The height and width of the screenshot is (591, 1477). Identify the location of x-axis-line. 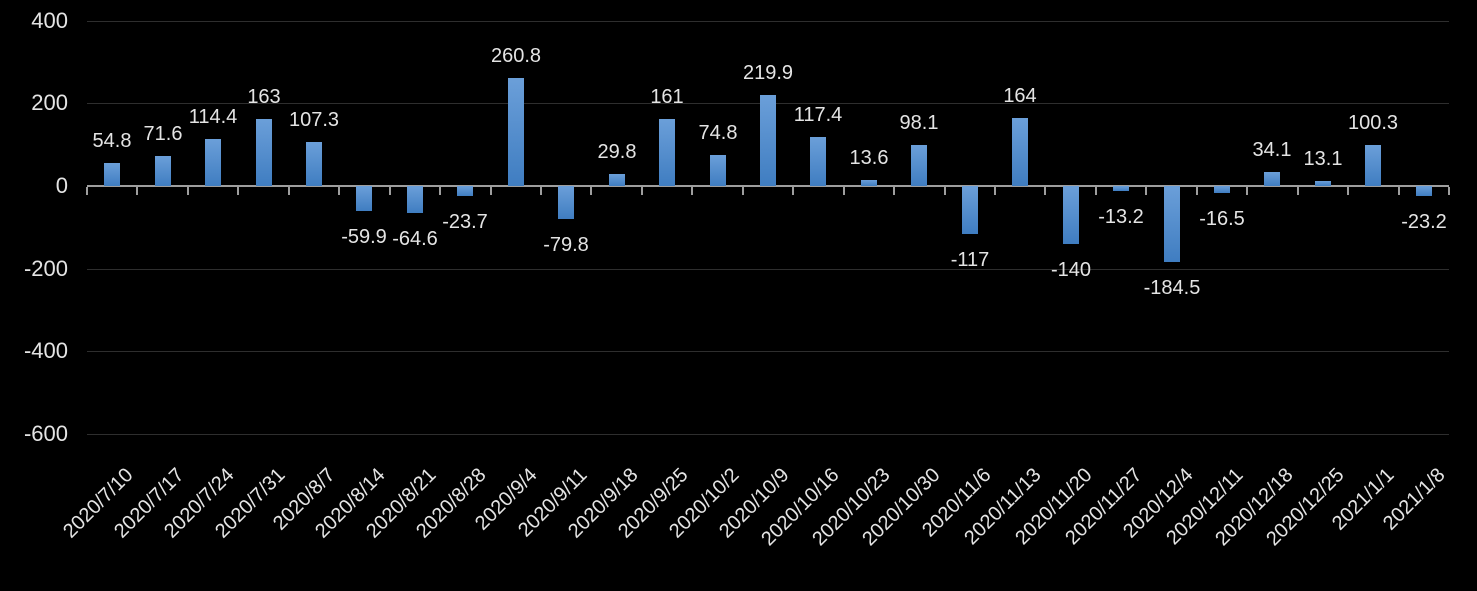
(768, 186).